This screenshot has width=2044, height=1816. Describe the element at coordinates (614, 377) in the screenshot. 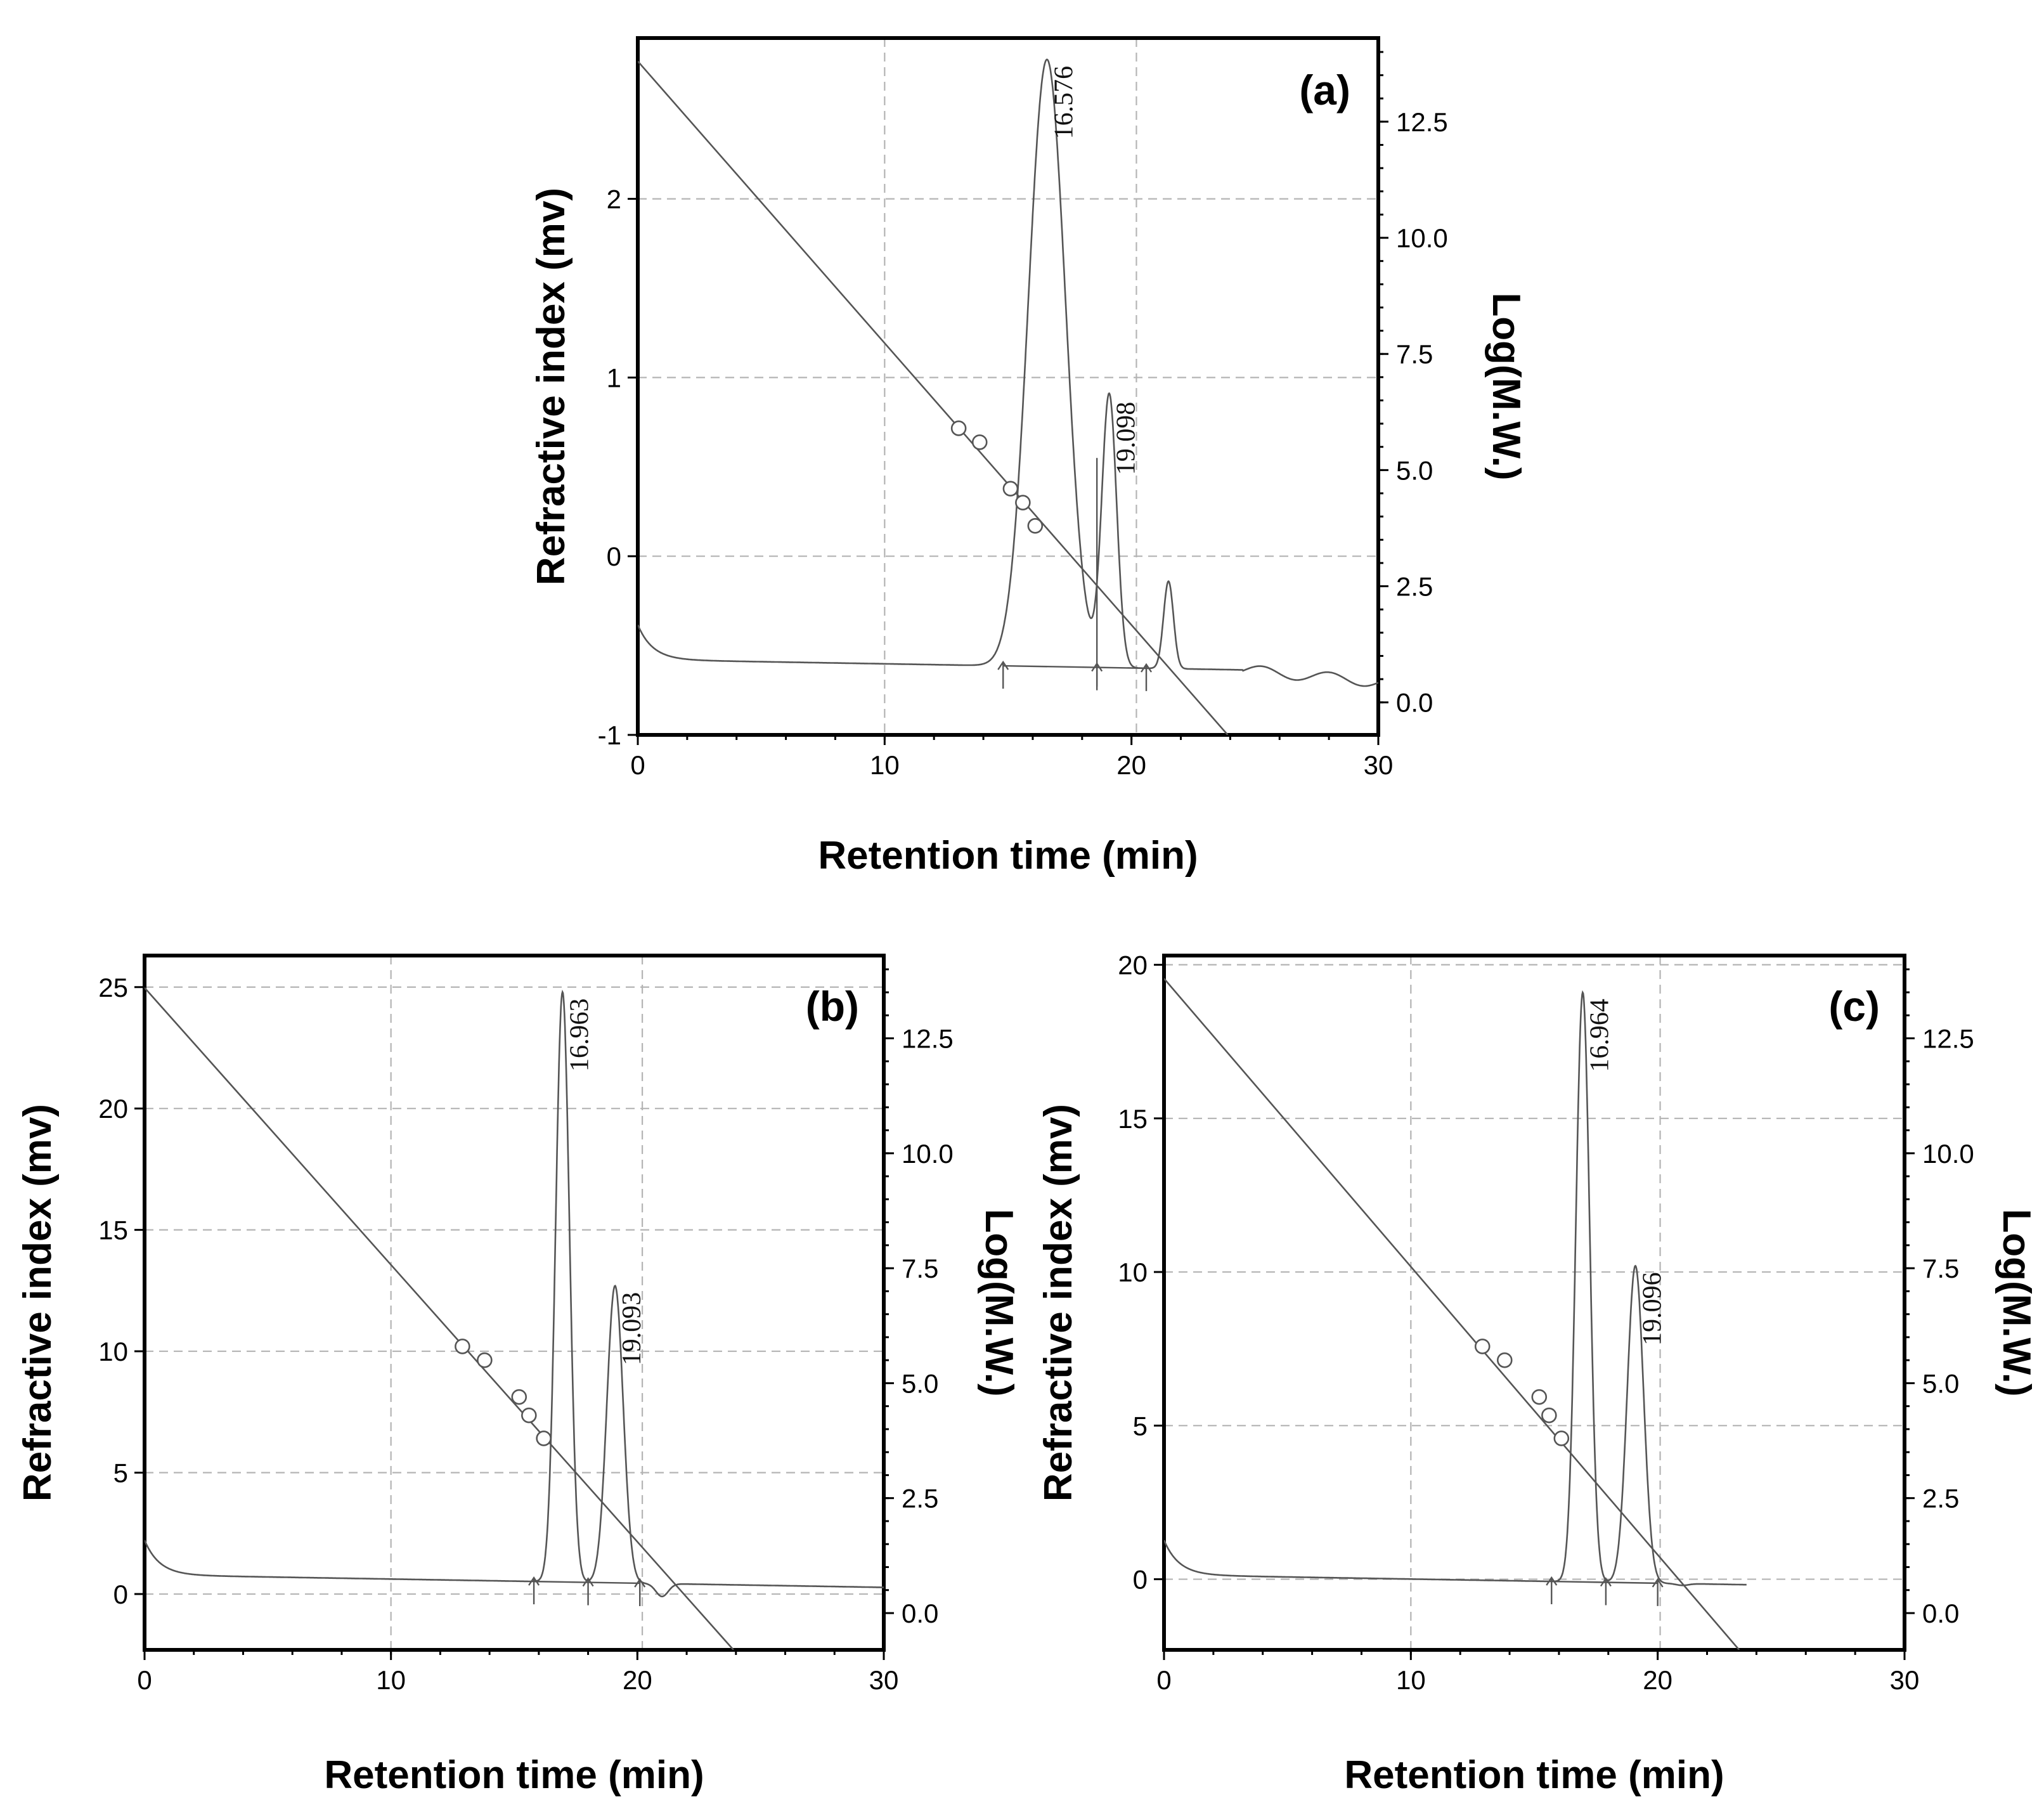

I see `y-tick-label: 1` at that location.